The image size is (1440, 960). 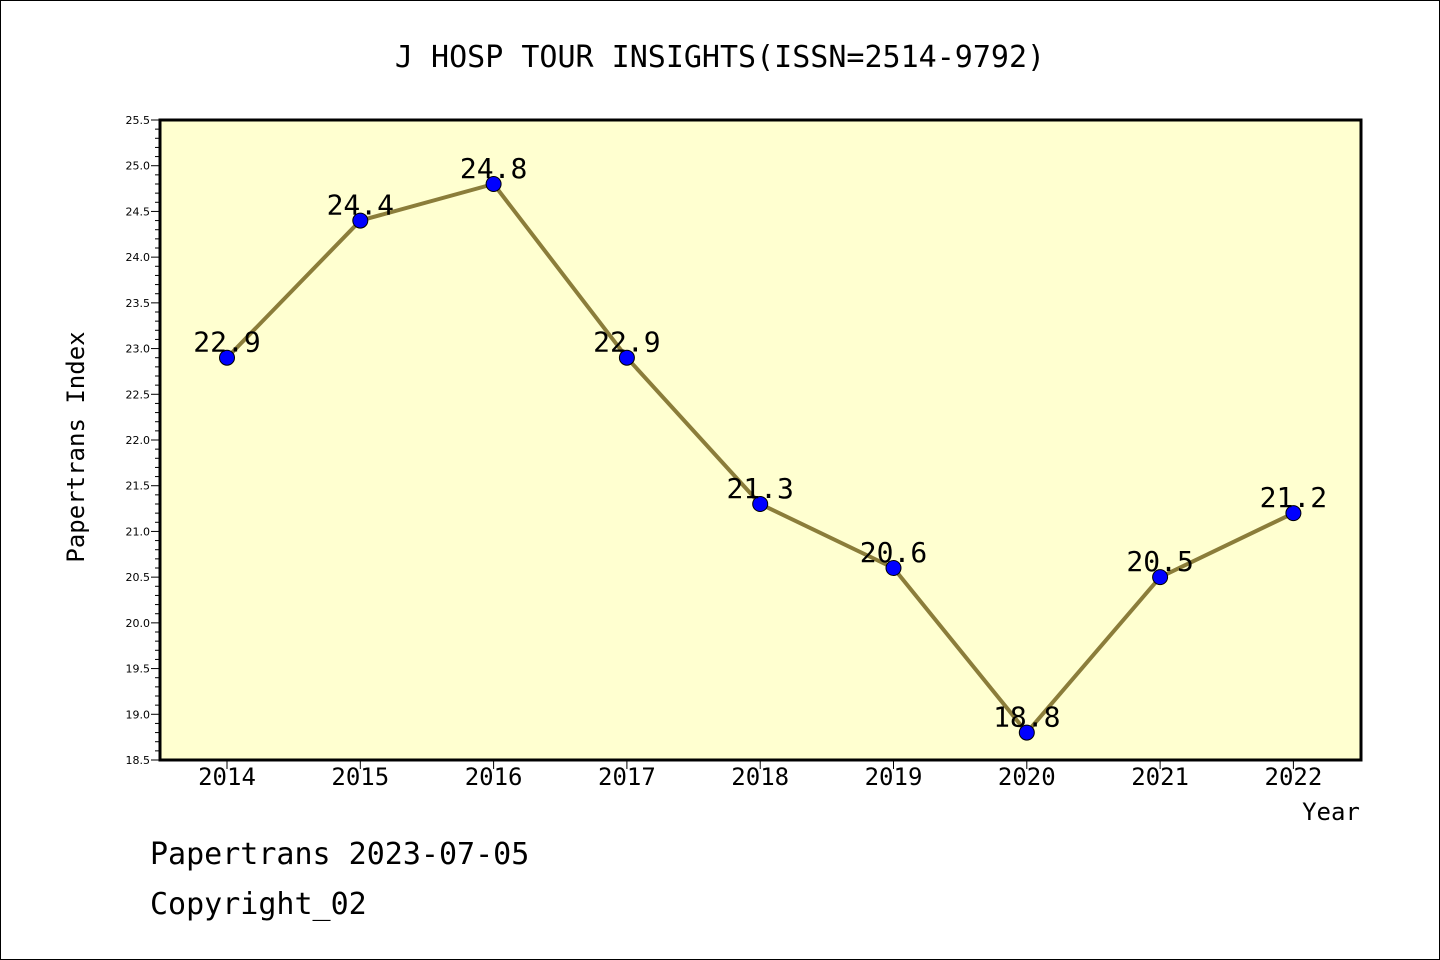 I want to click on x-tick-label: 2015, so click(x=360, y=777).